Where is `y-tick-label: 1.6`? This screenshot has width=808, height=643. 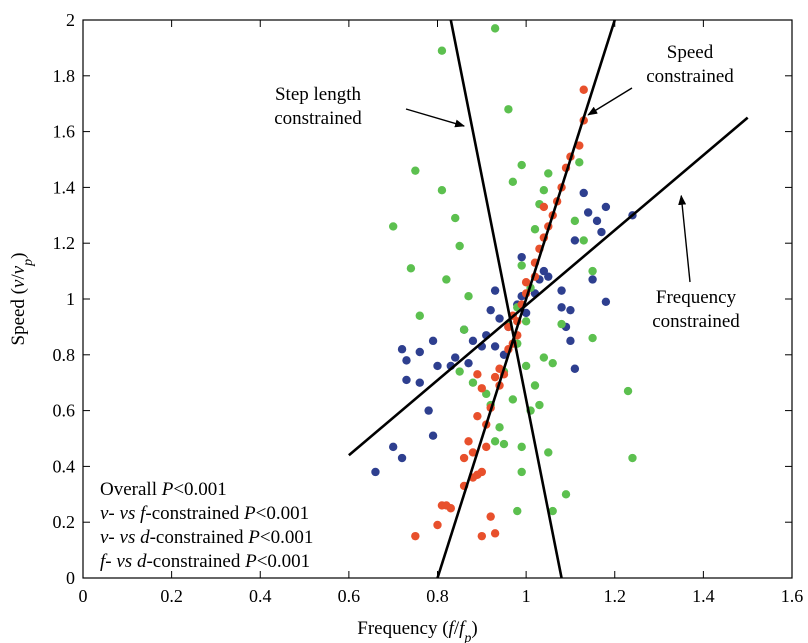
y-tick-label: 1.6 is located at coordinates (64, 132).